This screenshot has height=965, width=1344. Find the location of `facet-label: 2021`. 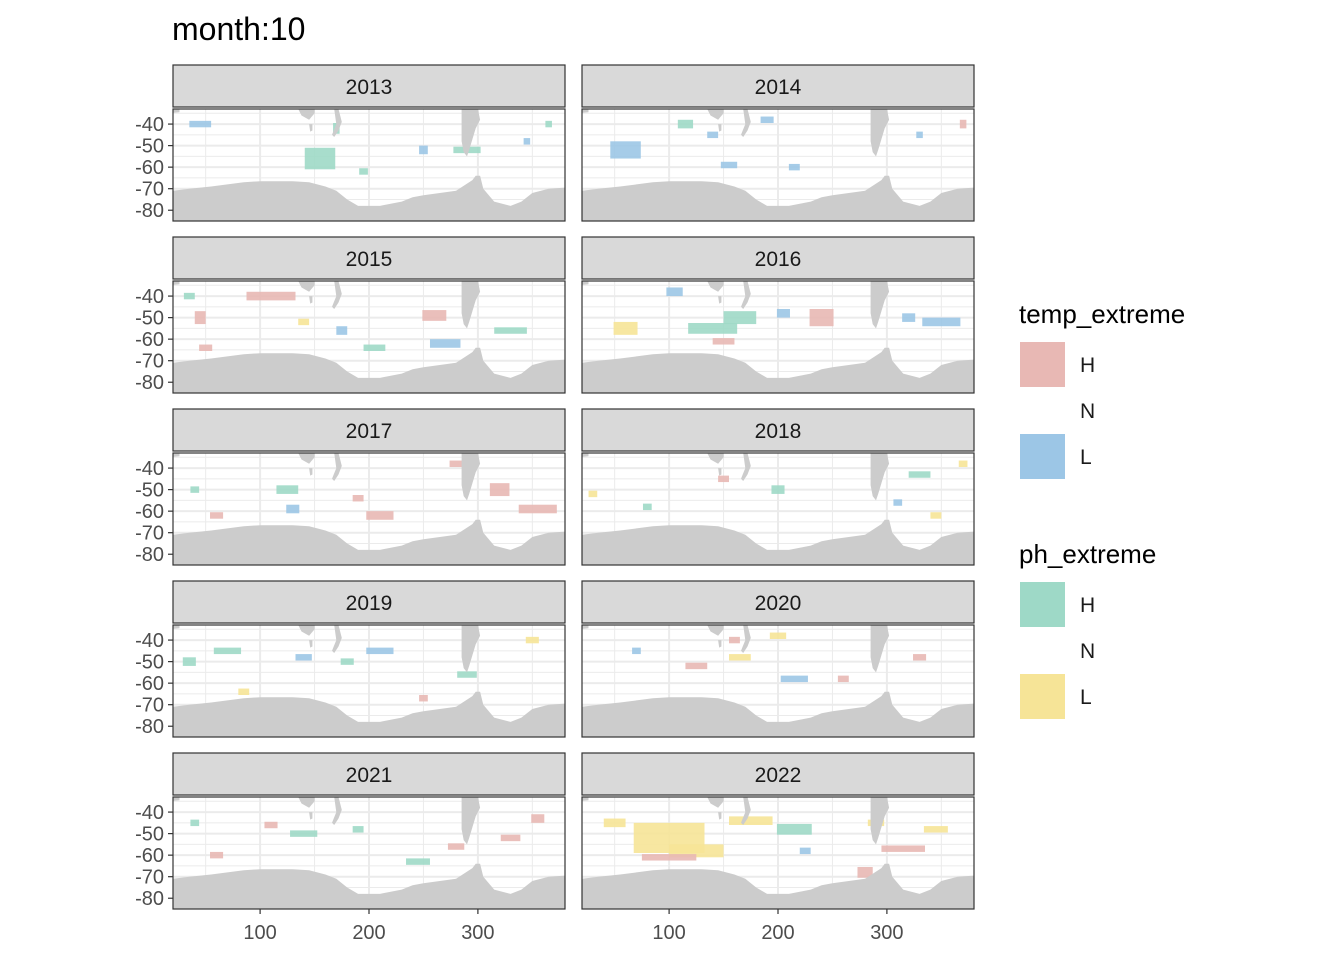

facet-label: 2021 is located at coordinates (369, 775).